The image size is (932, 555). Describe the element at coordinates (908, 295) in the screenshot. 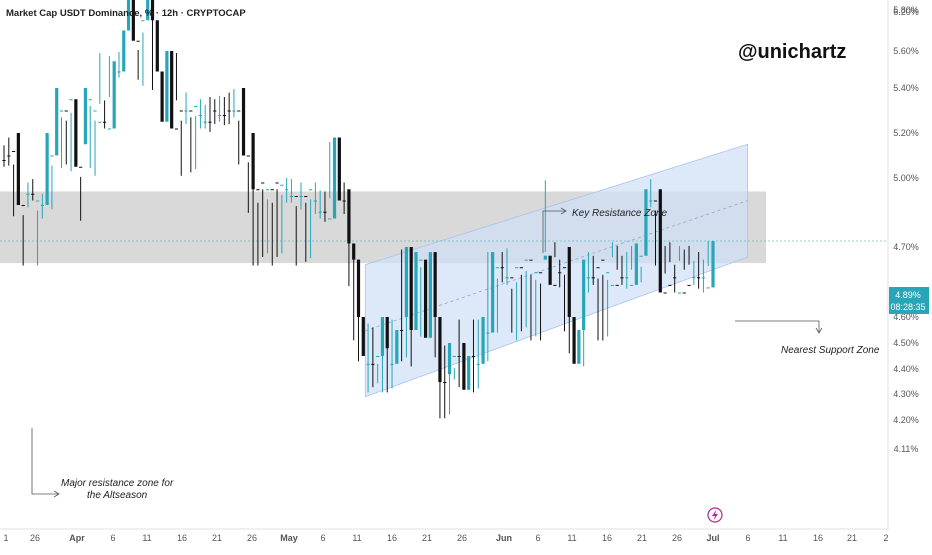

I see `last-price-label: 4.89%` at that location.